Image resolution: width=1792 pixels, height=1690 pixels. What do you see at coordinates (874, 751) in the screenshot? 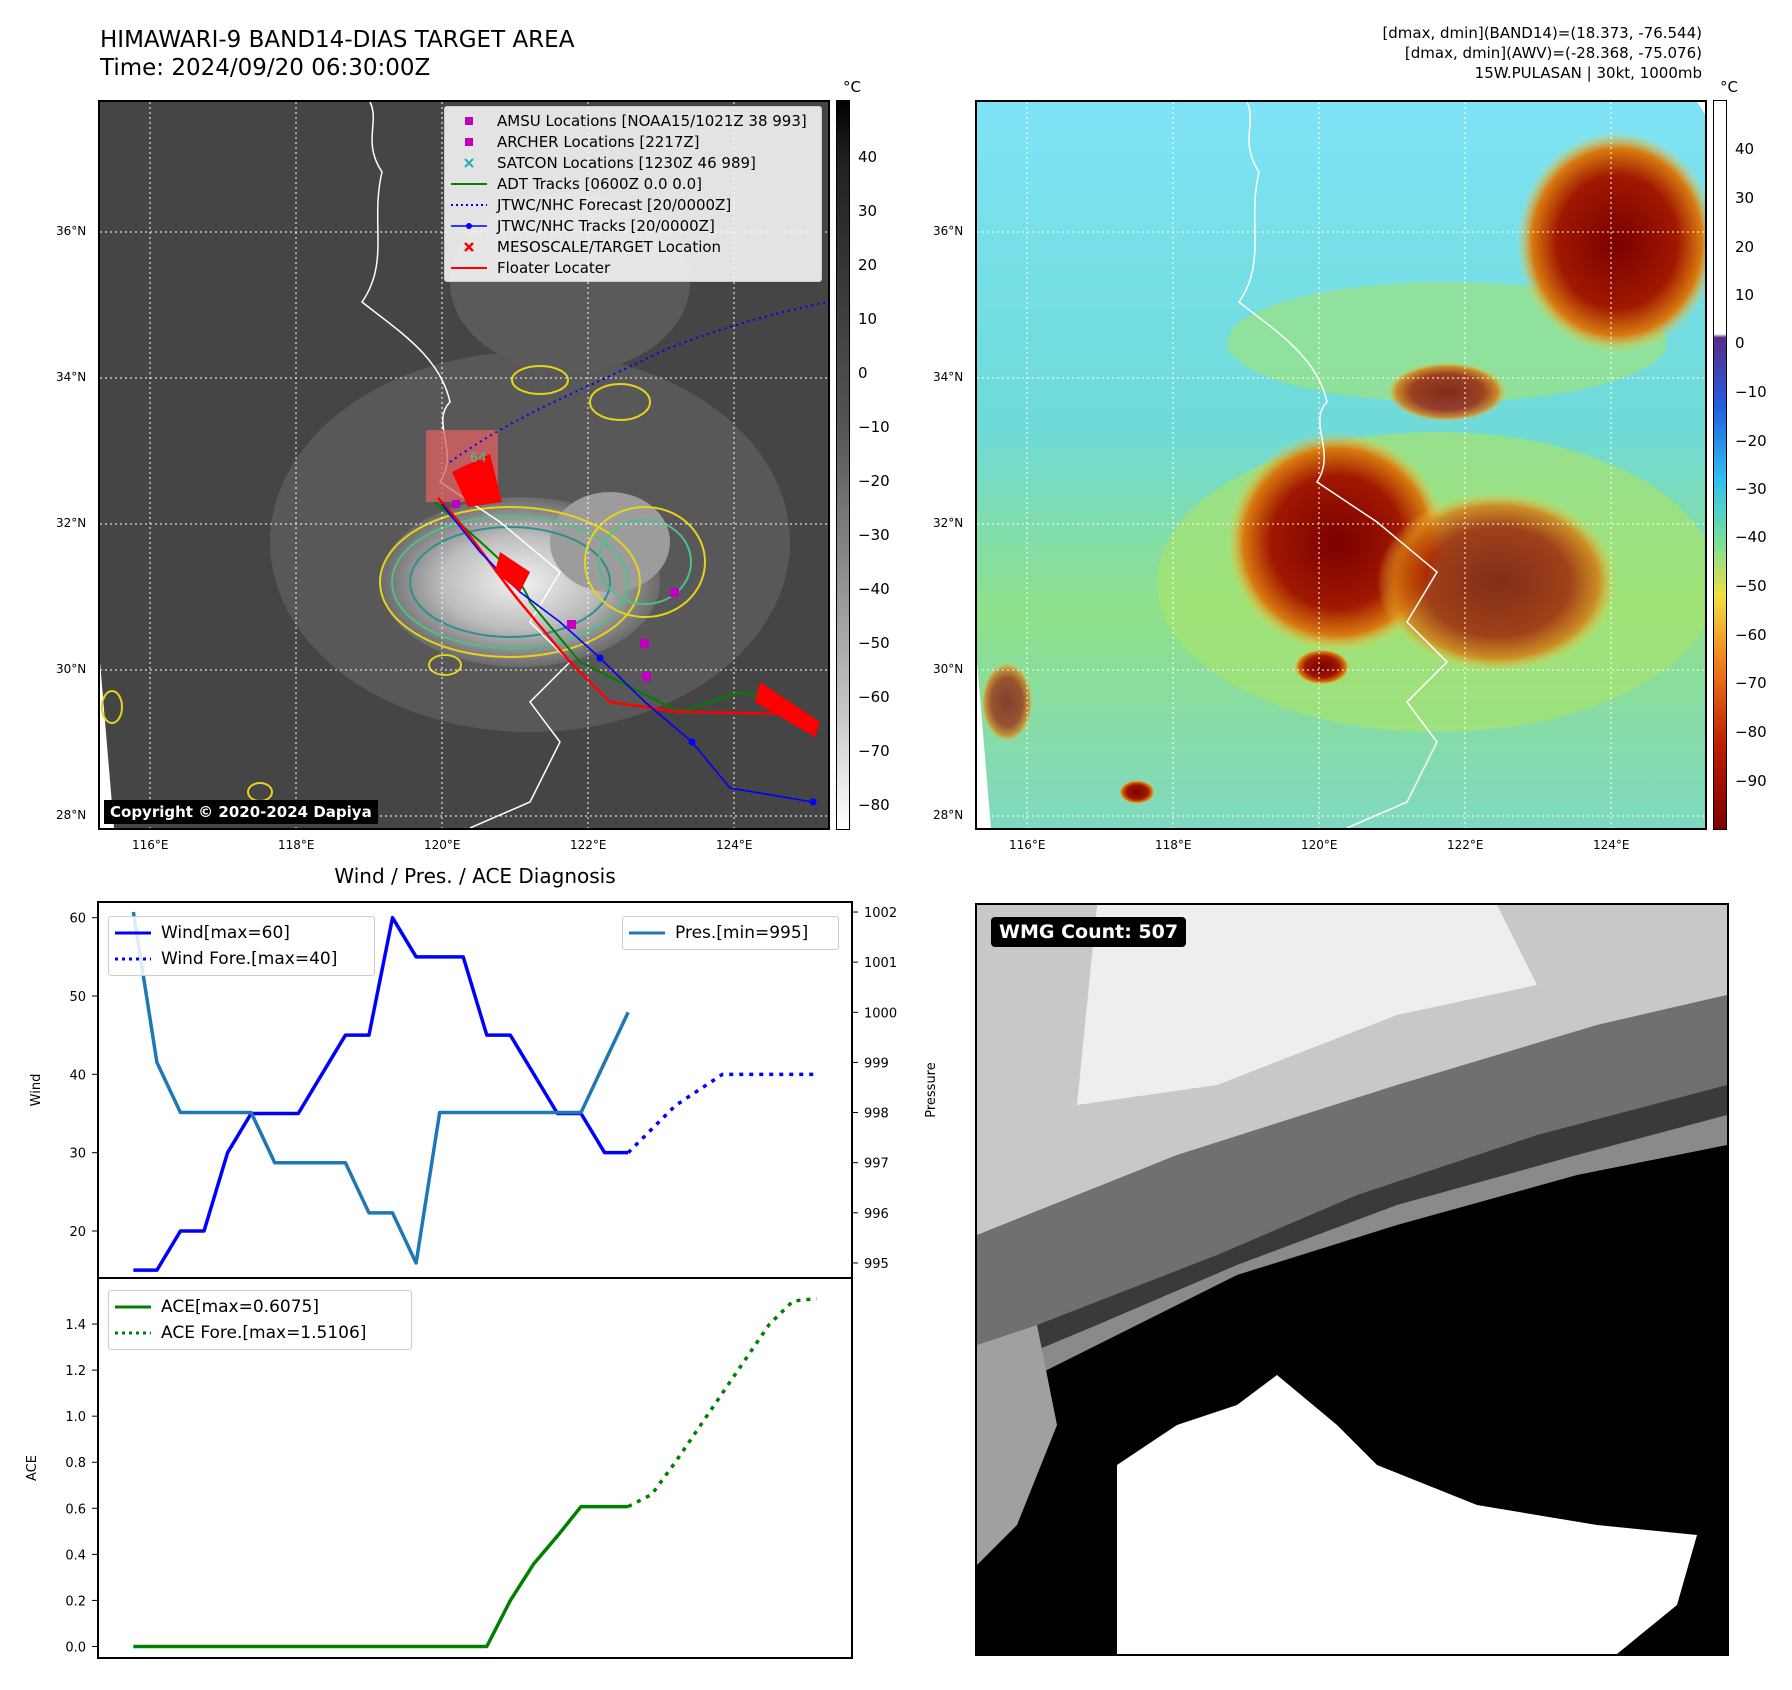
I see `ir-colorbar-tick: −70` at bounding box center [874, 751].